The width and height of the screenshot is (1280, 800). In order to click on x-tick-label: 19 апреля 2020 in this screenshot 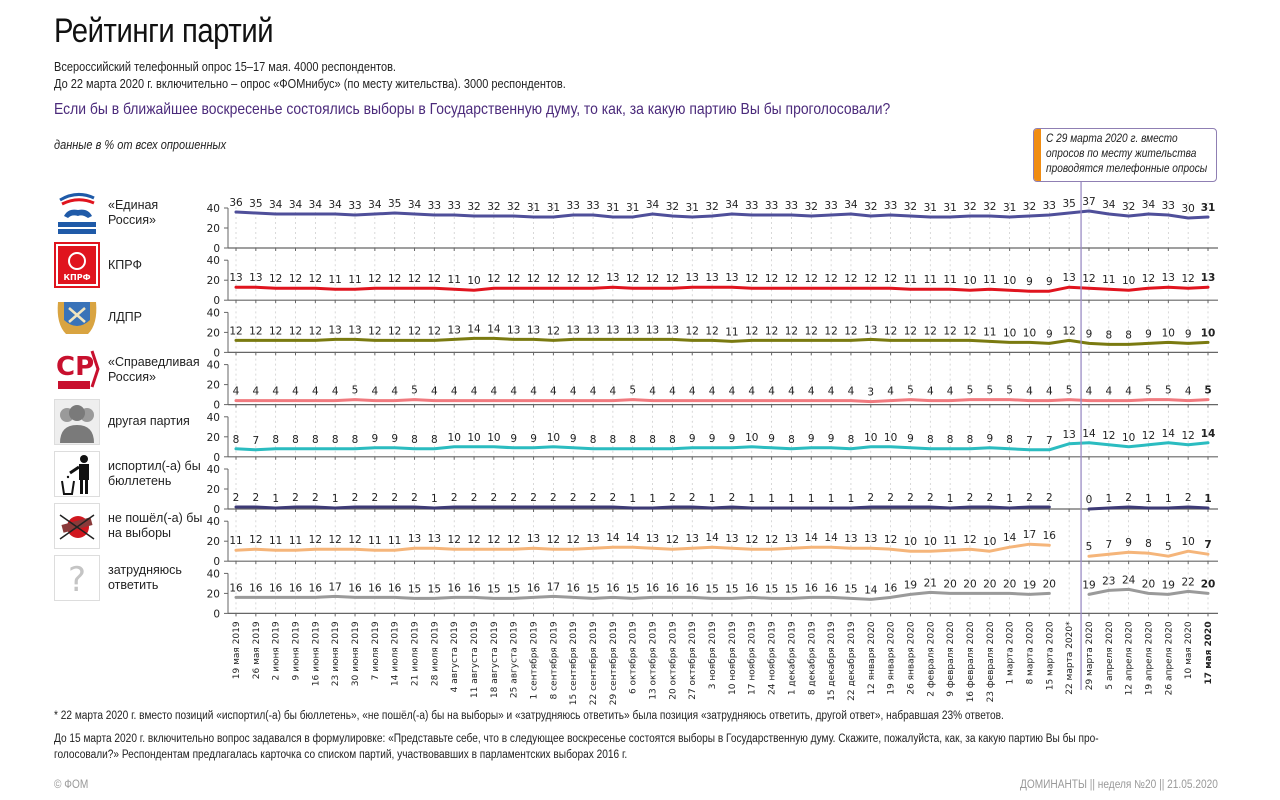, I will do `click(1149, 658)`.